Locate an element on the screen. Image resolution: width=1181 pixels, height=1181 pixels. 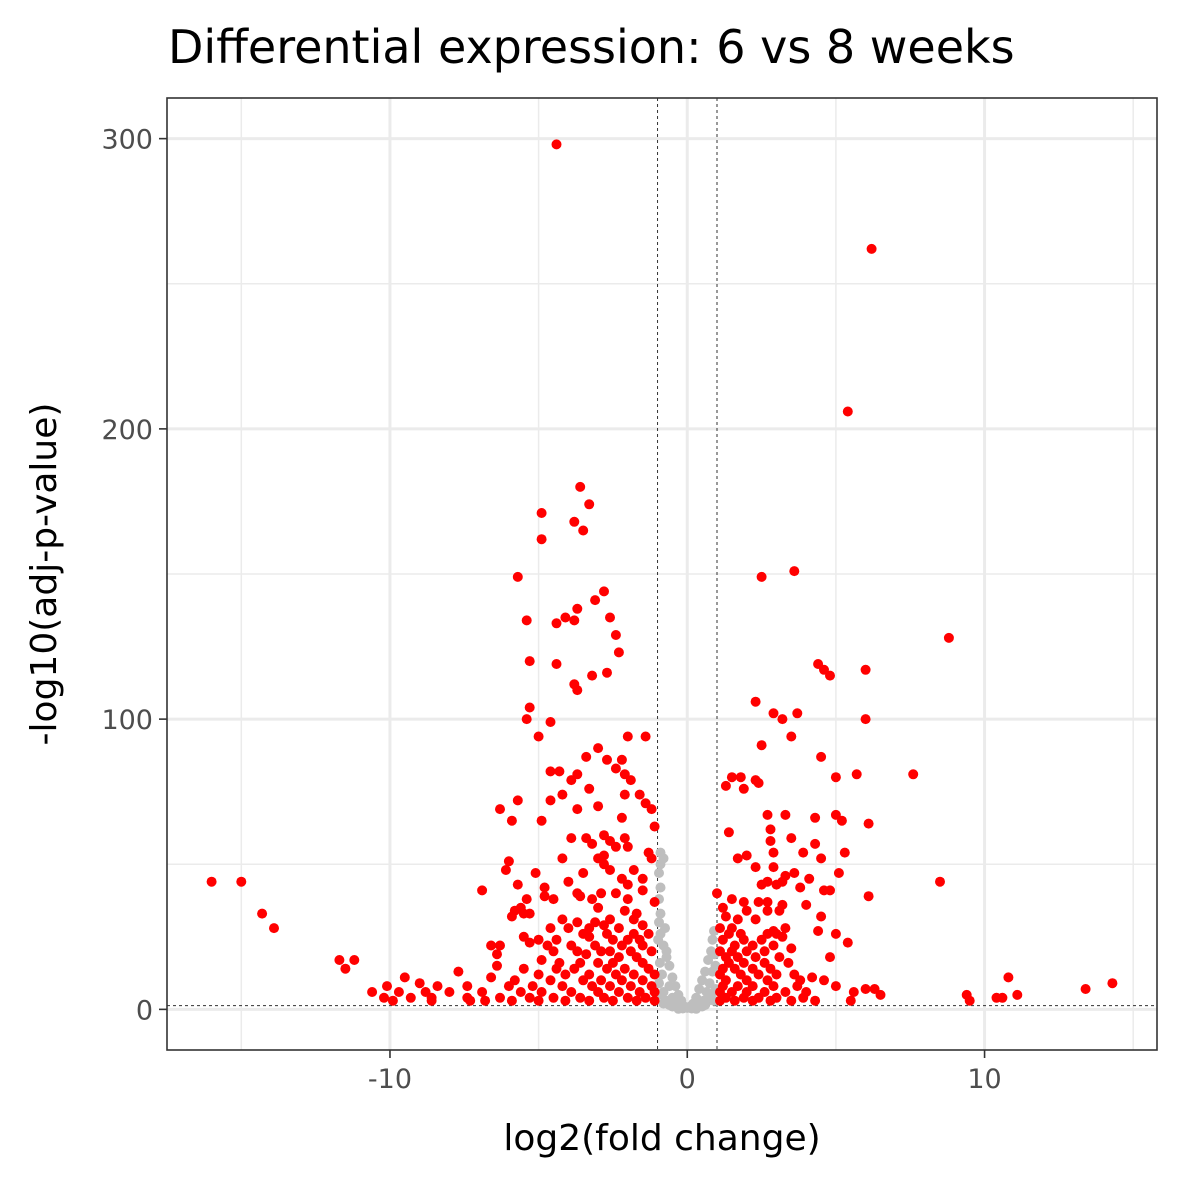
y-tick-label: 100 is located at coordinates (127, 720).